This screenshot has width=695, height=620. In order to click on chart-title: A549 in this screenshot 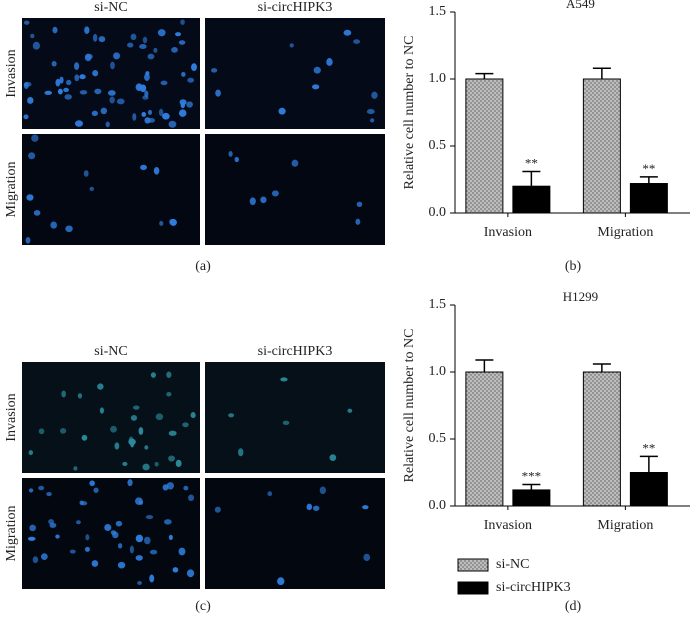, I will do `click(580, 5)`.